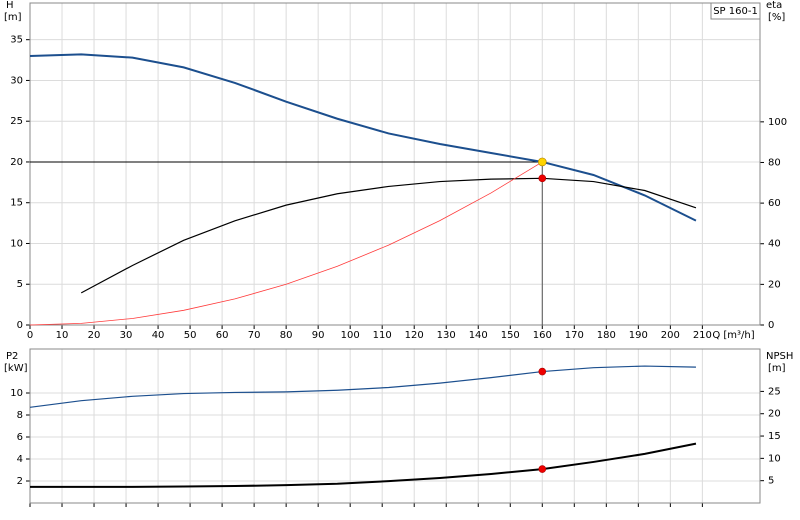 The width and height of the screenshot is (800, 520). Describe the element at coordinates (774, 203) in the screenshot. I see `y2-tick-label: 60` at that location.